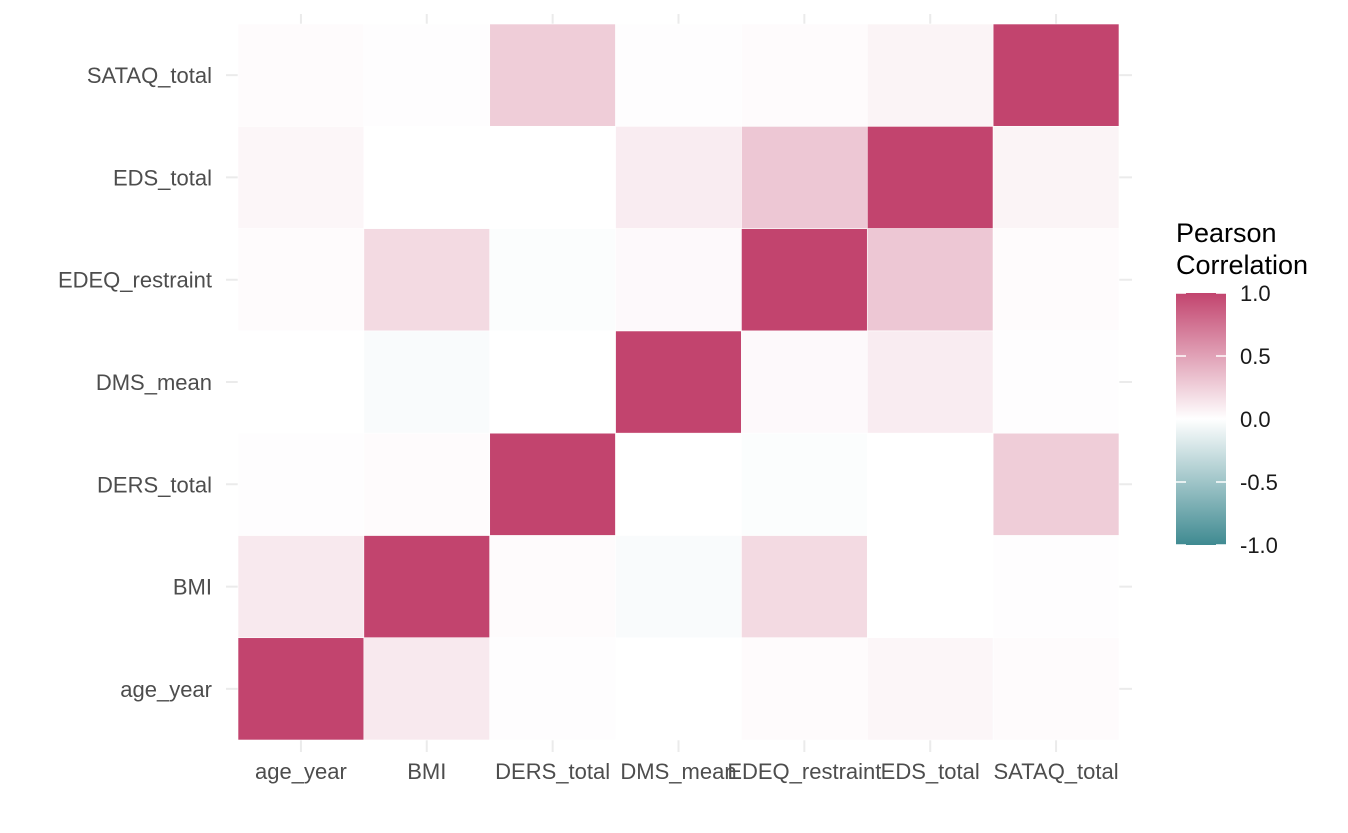  I want to click on y-tick-label: DERS_total, so click(154, 484).